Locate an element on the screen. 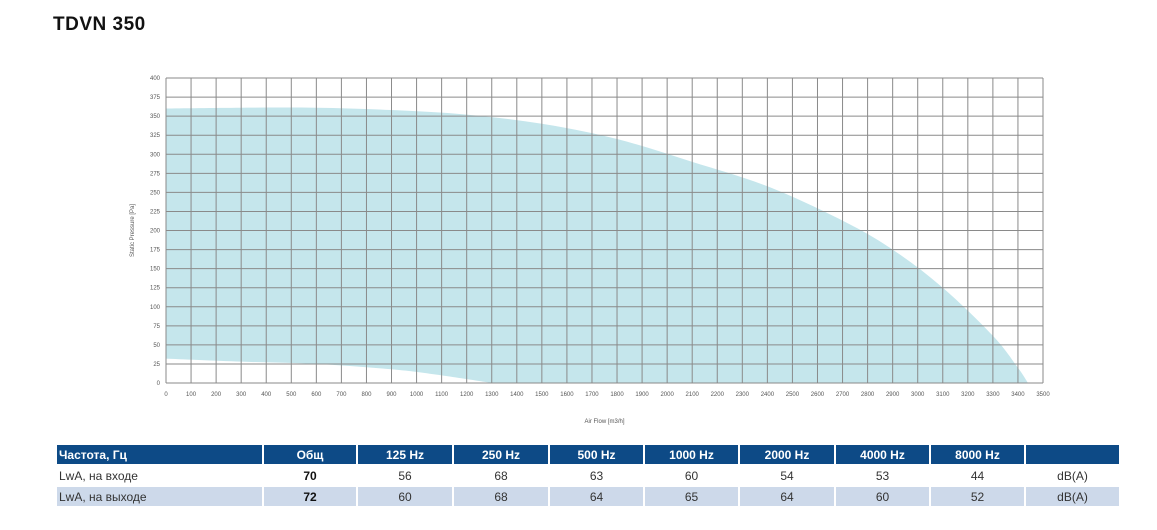 This screenshot has width=1157, height=530. x-tick-label: 800 is located at coordinates (366, 395).